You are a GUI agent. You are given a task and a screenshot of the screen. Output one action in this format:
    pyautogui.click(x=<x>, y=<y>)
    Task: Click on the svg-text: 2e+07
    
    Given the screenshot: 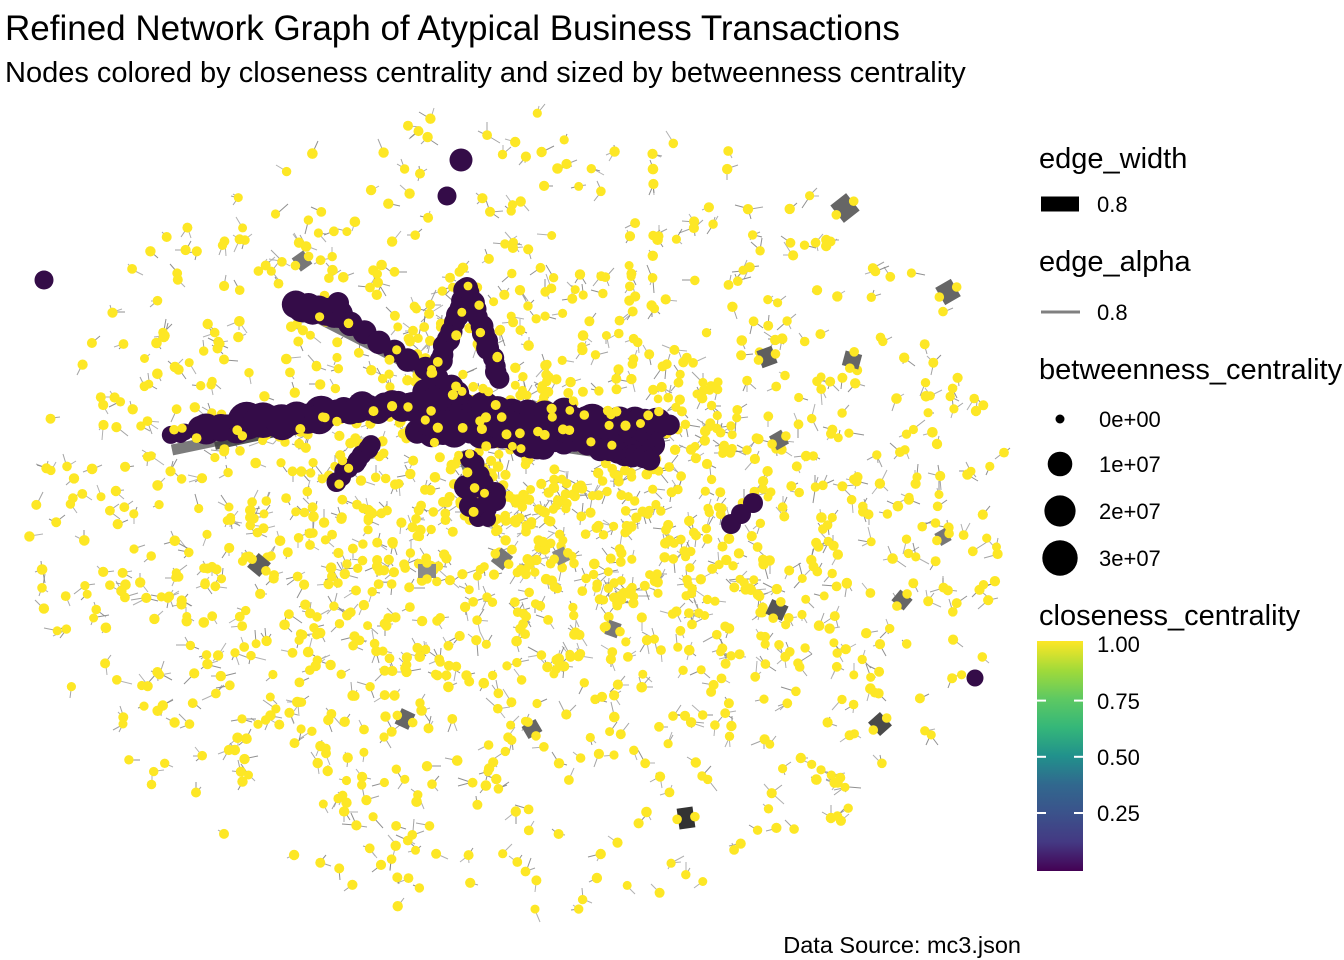 What is the action you would take?
    pyautogui.click(x=1130, y=511)
    